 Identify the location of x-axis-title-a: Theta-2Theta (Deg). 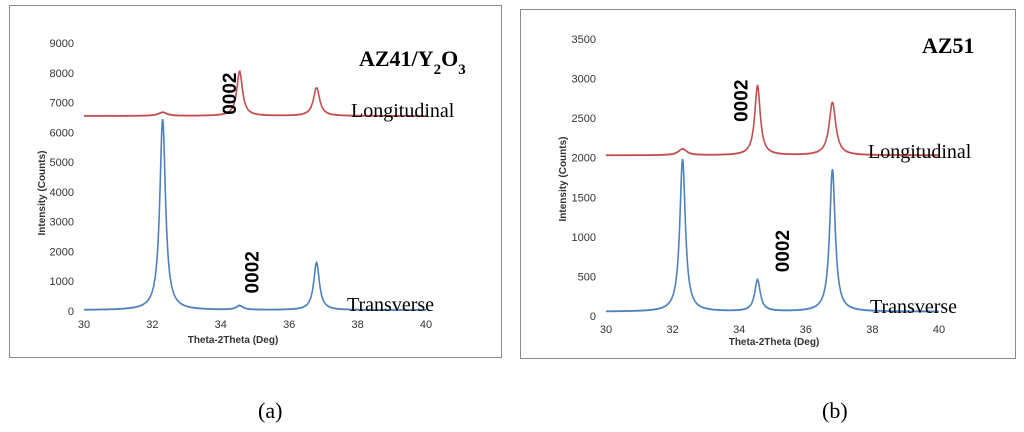
(233, 340).